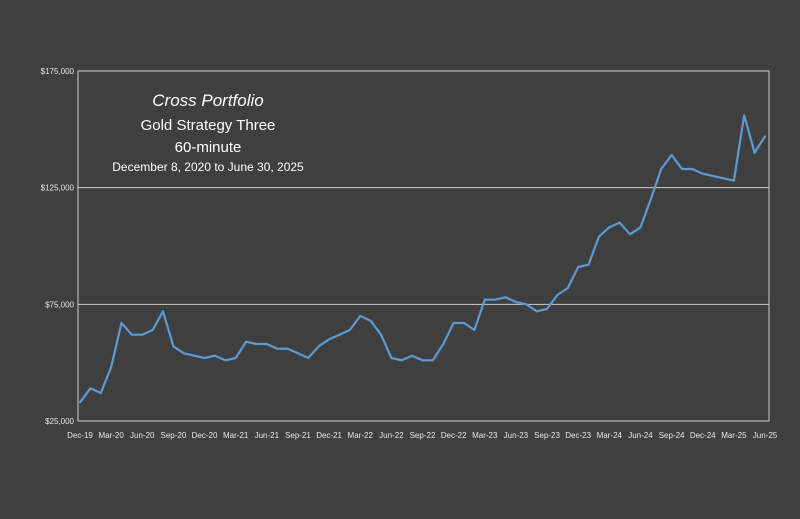 The image size is (800, 519). Describe the element at coordinates (80, 435) in the screenshot. I see `x-tick-label: Dec-19` at that location.